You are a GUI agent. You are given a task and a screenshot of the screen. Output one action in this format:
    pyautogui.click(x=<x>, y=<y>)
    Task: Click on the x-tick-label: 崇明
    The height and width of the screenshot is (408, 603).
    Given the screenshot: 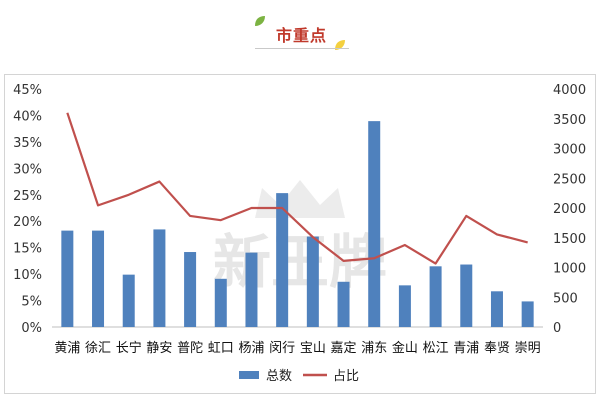 What is the action you would take?
    pyautogui.click(x=528, y=348)
    